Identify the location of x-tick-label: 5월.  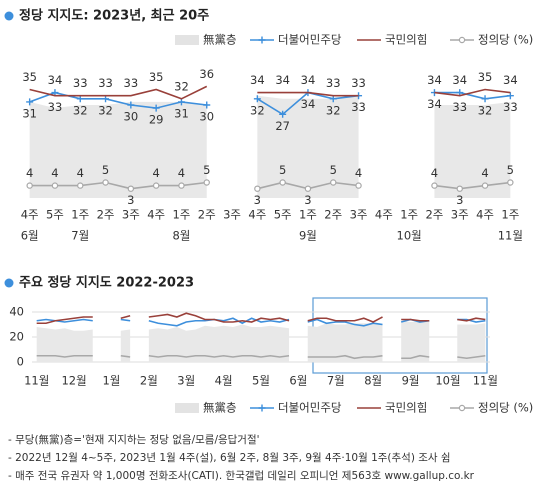
(261, 381).